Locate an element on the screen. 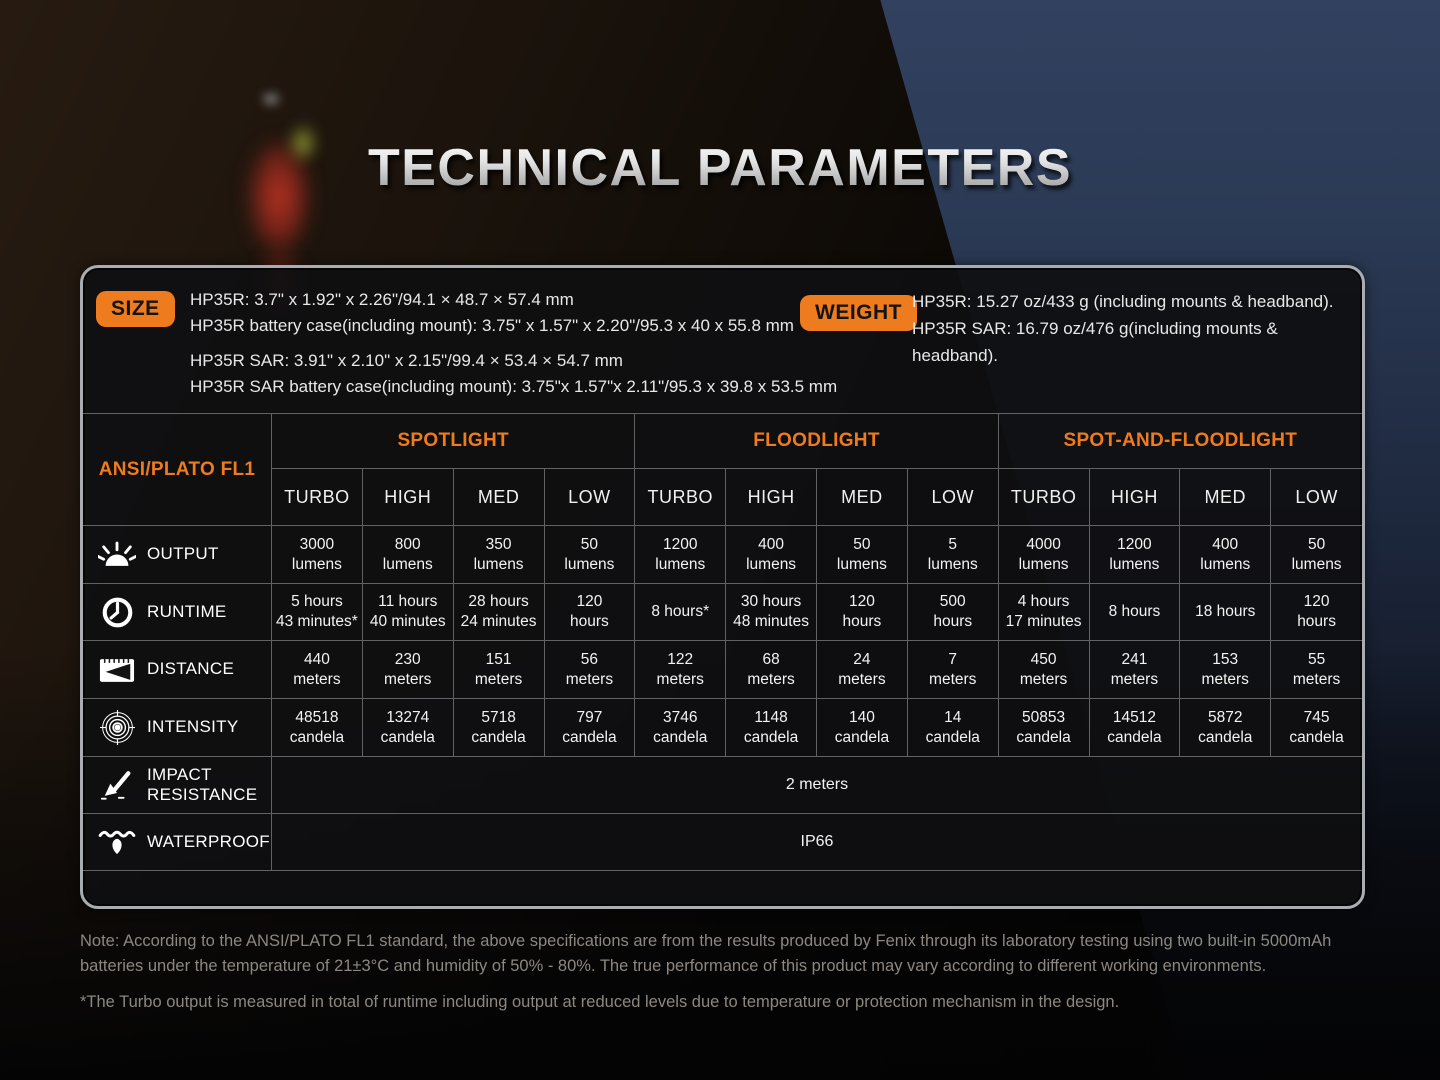 The width and height of the screenshot is (1440, 1080). row-label-text: RUNTIME is located at coordinates (187, 611).